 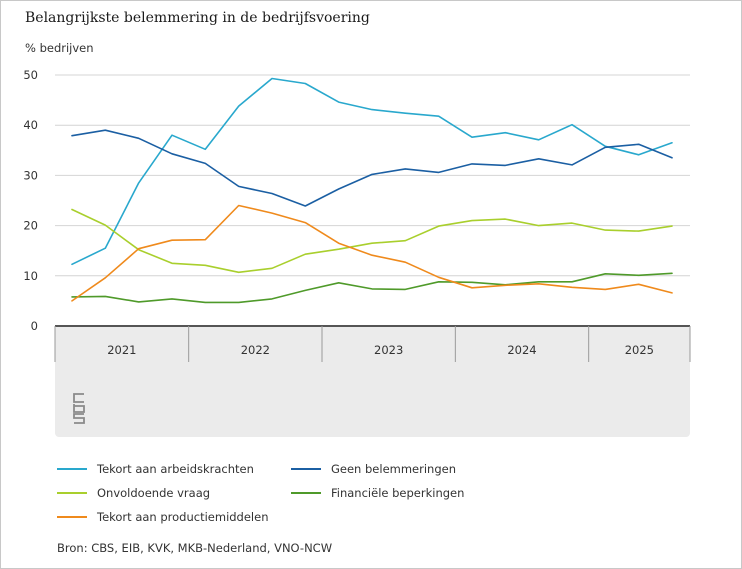 What do you see at coordinates (398, 493) in the screenshot?
I see `legend-label: Financiële beperkingen` at bounding box center [398, 493].